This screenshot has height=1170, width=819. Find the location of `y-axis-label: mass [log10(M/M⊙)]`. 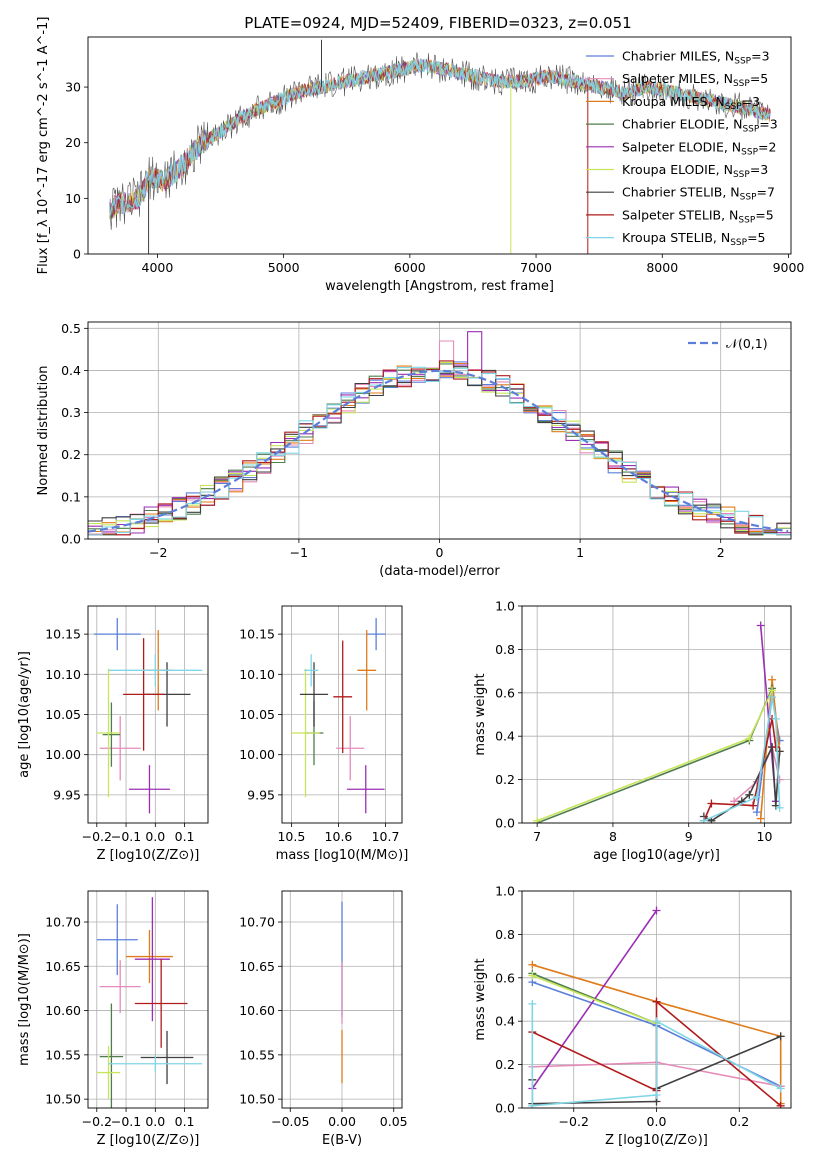

y-axis-label: mass [log10(M/M⊙)] is located at coordinates (24, 999).